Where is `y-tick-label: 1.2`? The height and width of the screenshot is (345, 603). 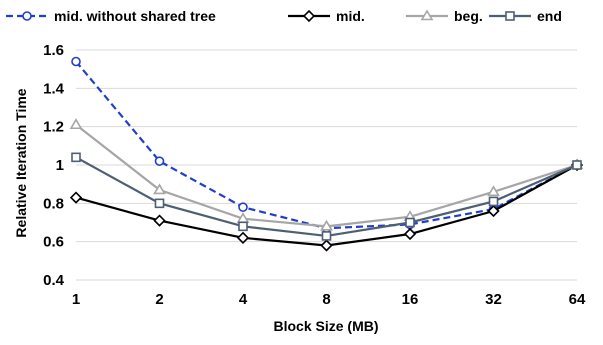
y-tick-label: 1.2 is located at coordinates (53, 127).